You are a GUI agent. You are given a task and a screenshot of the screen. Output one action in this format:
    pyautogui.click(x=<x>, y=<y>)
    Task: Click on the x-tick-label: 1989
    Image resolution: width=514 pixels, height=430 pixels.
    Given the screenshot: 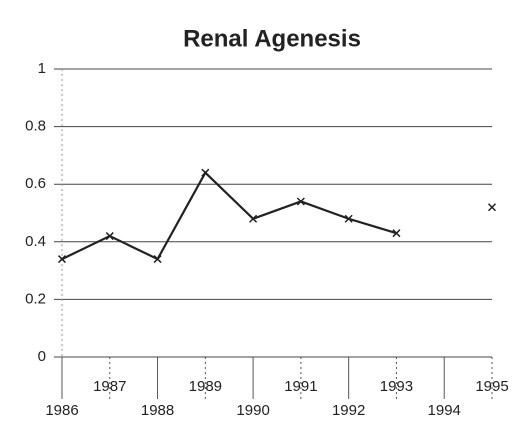 What is the action you would take?
    pyautogui.click(x=205, y=386)
    